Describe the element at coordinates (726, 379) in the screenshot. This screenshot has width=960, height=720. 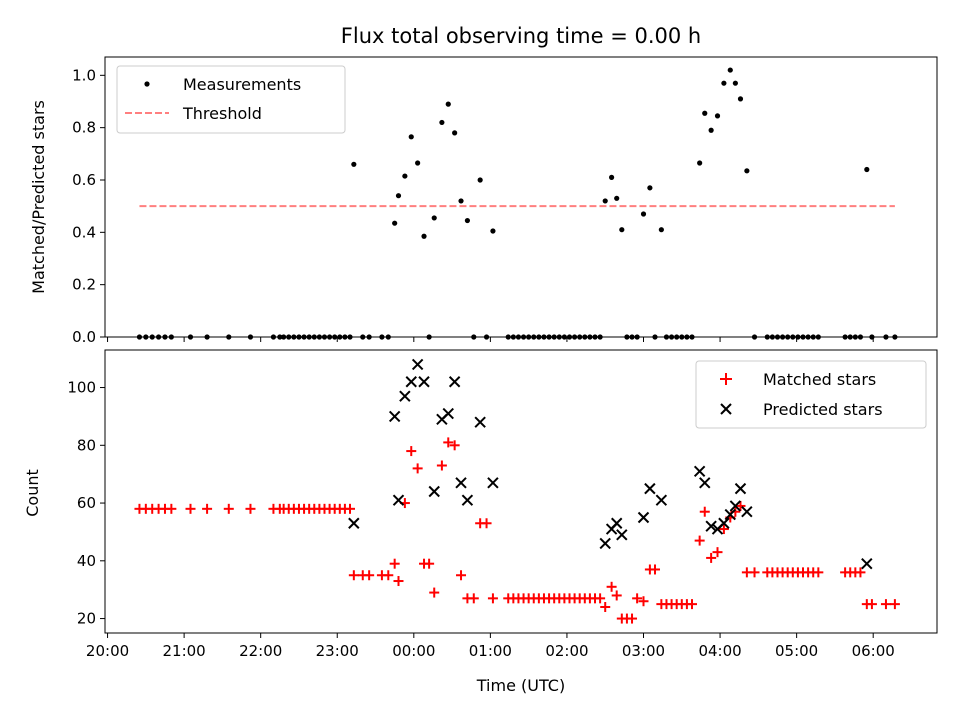
I see `legend-marker-matched` at that location.